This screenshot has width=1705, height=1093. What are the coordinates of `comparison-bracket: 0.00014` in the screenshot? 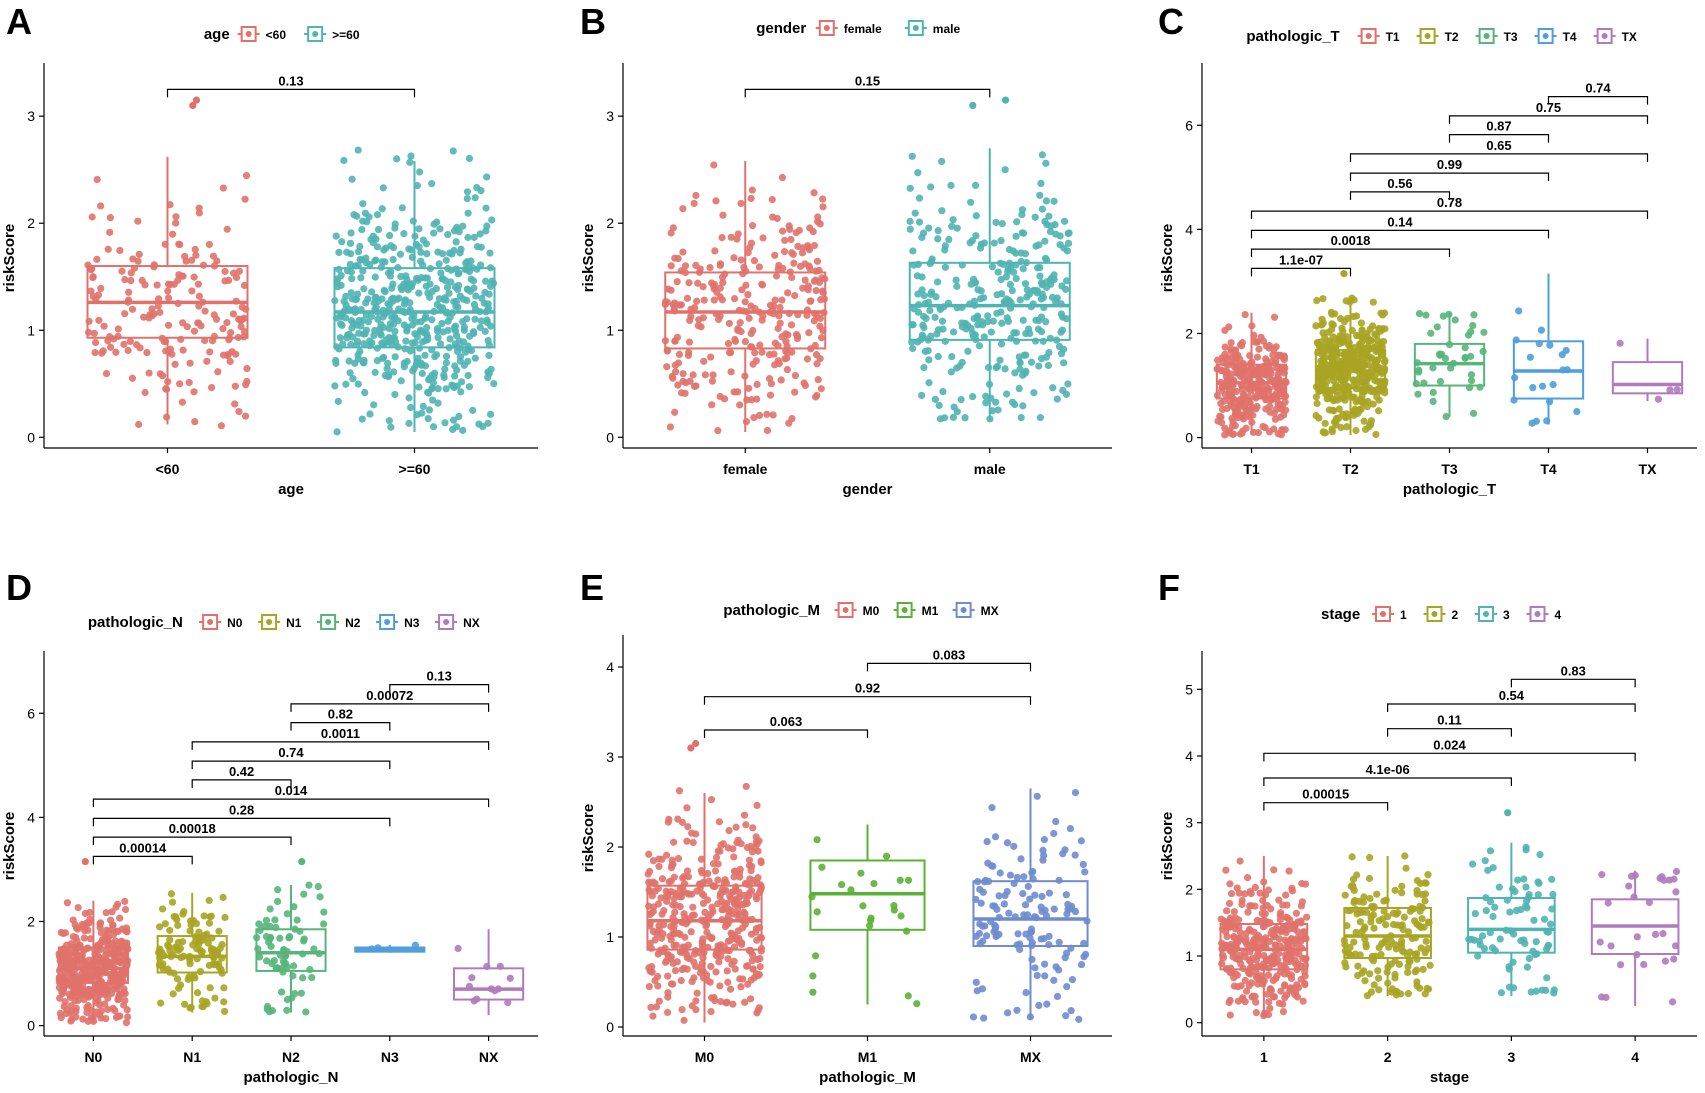 It's located at (142, 852).